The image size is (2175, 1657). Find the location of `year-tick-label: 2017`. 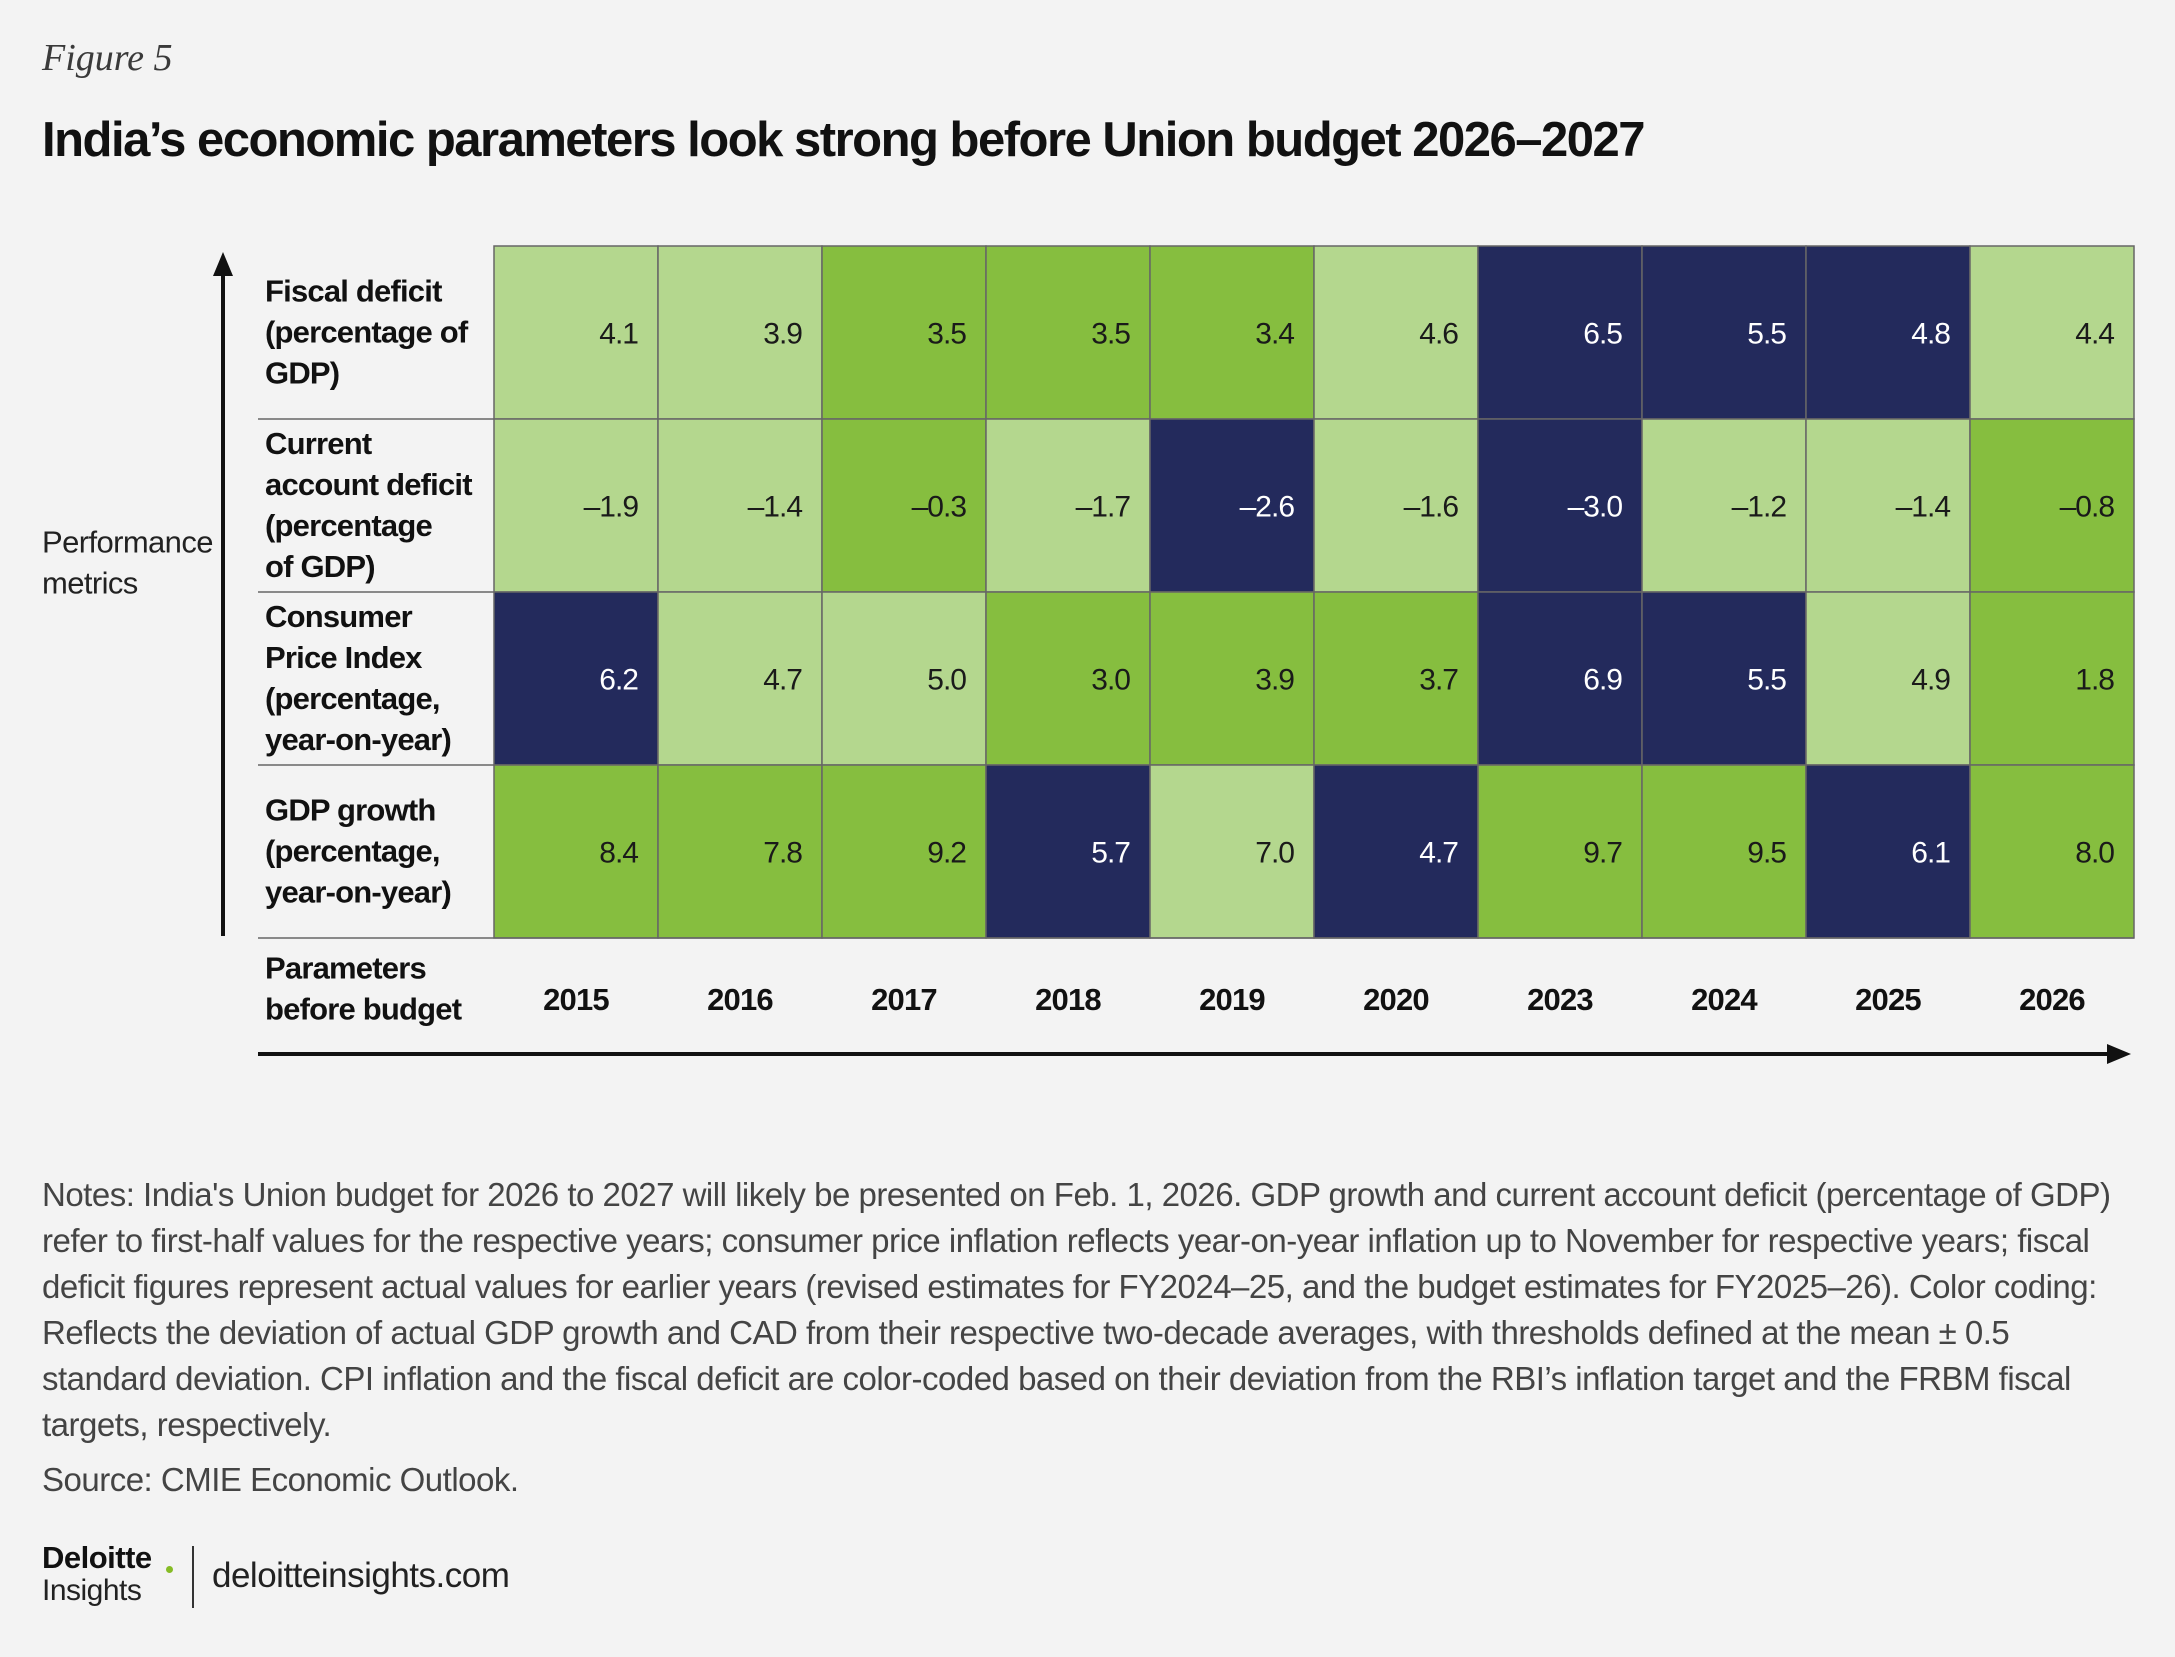

year-tick-label: 2017 is located at coordinates (904, 999).